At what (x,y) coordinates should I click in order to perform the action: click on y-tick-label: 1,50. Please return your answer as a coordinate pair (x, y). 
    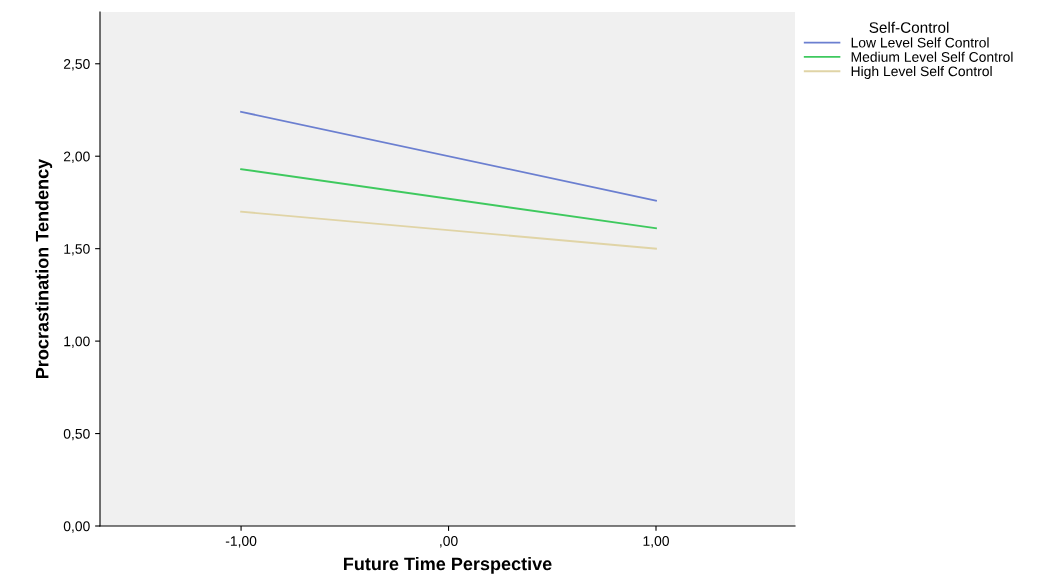
    Looking at the image, I should click on (77, 250).